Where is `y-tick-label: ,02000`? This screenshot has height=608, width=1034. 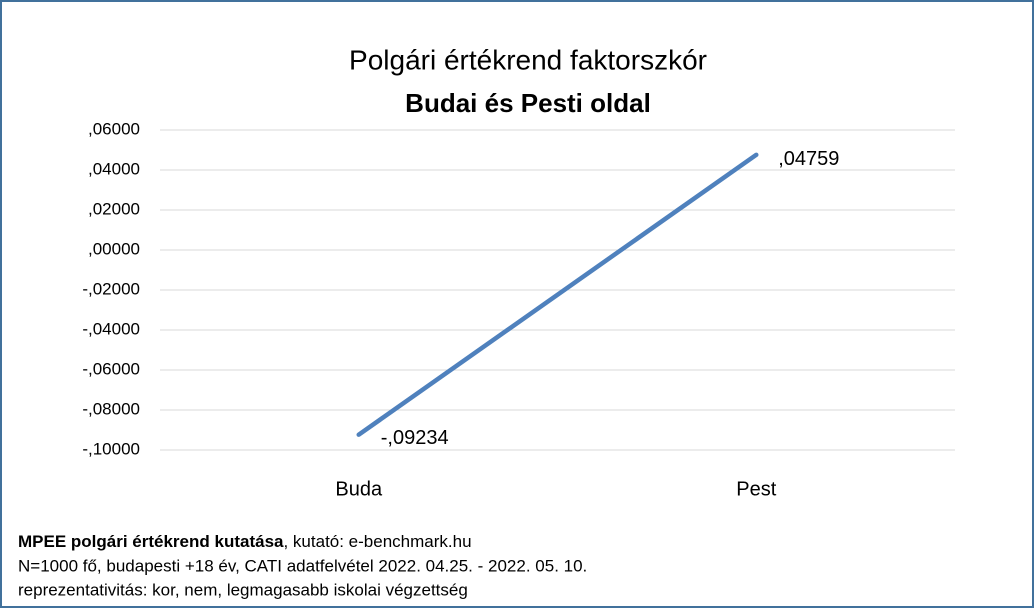
y-tick-label: ,02000 is located at coordinates (114, 208).